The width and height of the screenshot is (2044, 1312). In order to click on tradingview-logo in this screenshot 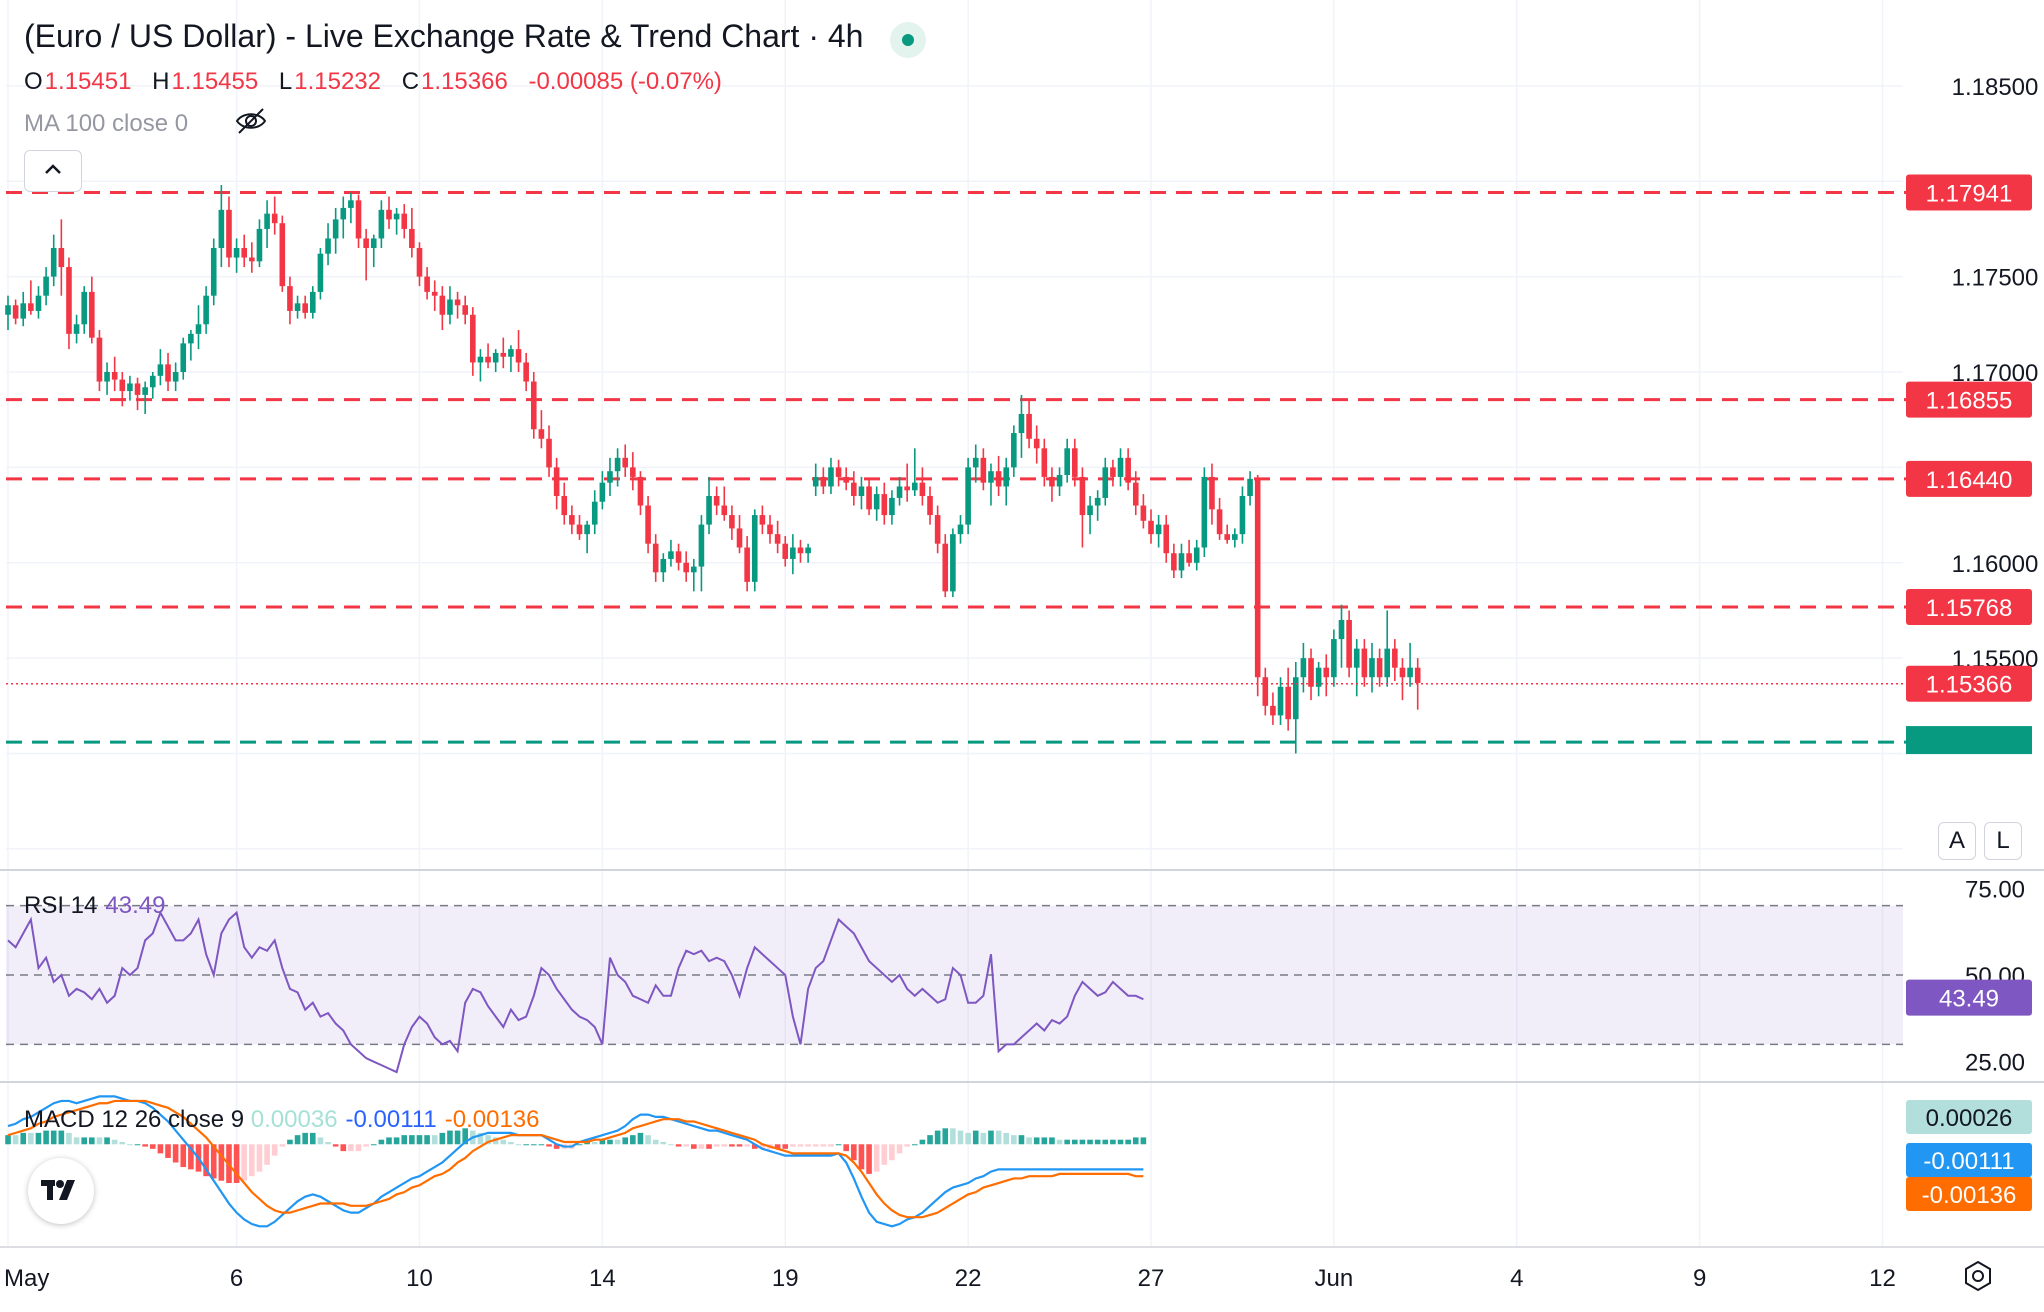, I will do `click(61, 1191)`.